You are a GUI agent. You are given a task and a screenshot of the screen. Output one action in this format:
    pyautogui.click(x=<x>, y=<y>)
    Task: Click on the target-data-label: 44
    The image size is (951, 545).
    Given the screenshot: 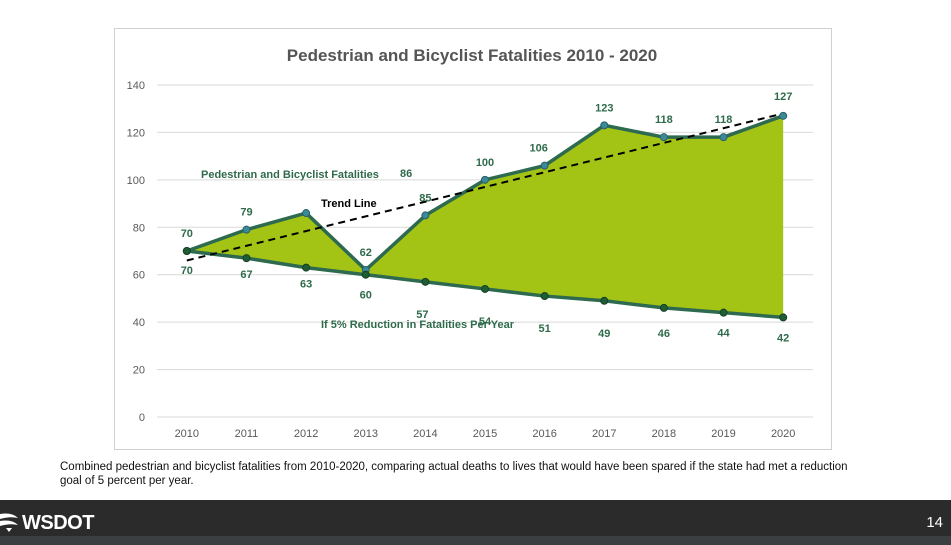 What is the action you would take?
    pyautogui.click(x=723, y=334)
    